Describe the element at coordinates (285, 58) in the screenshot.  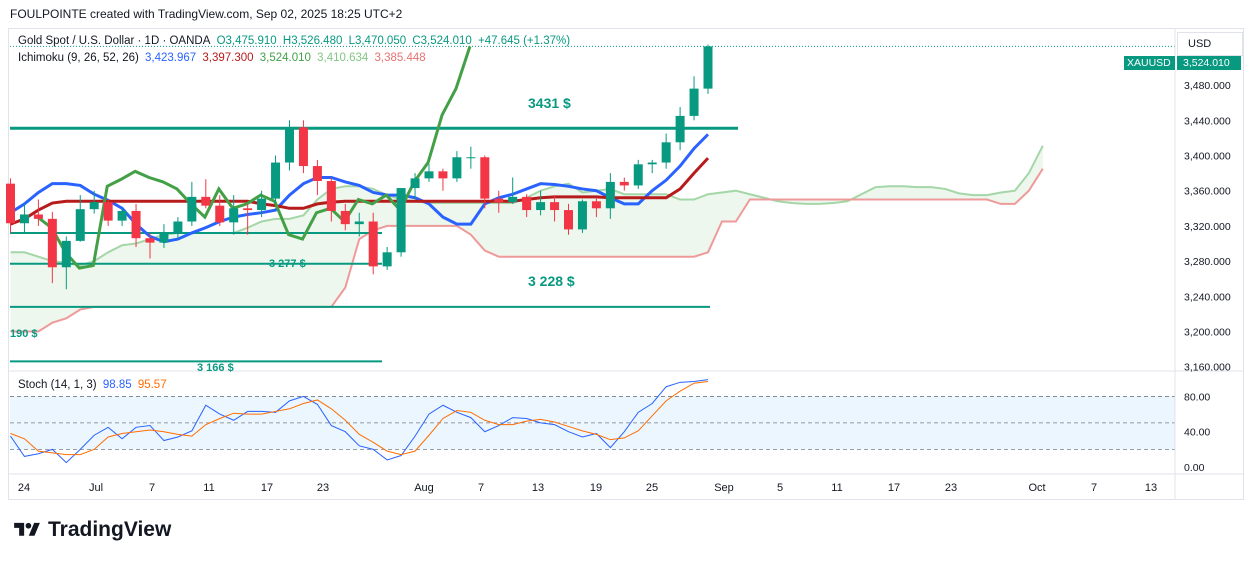
I see `ichimoku-chikou-value: 3,524.010` at that location.